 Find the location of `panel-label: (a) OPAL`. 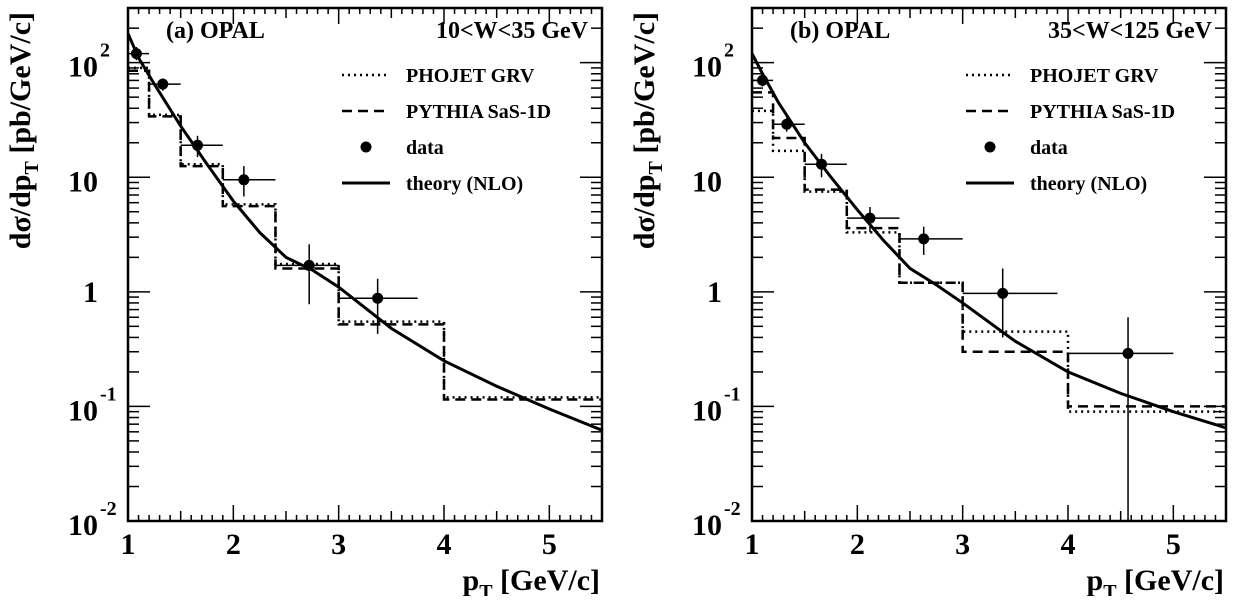

panel-label: (a) OPAL is located at coordinates (215, 31).